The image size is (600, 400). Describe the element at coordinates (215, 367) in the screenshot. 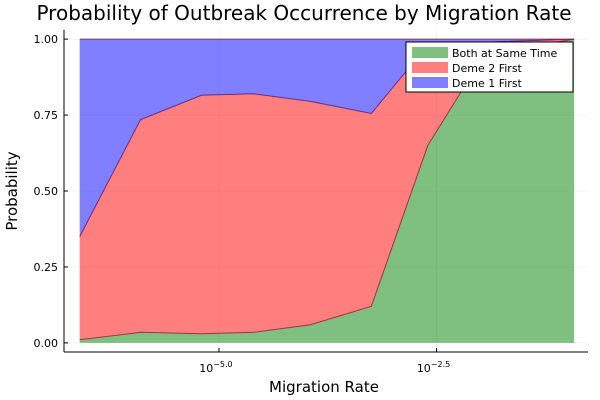

I see `x-tick-label-0: 10−5.0` at that location.